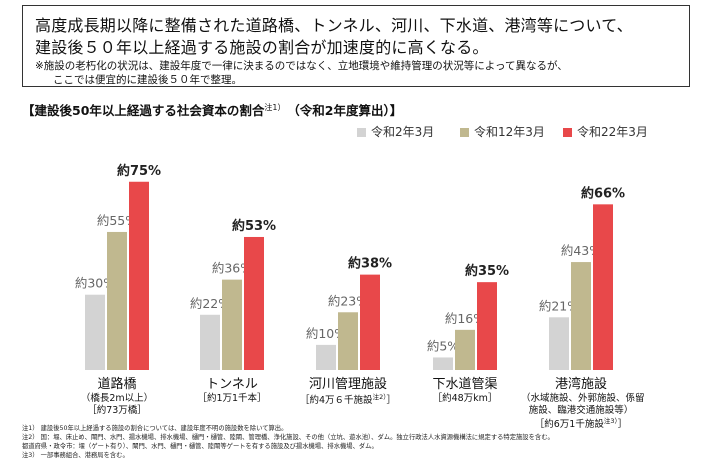  Describe the element at coordinates (612, 132) in the screenshot. I see `legend-label: 令和22年3月` at that location.